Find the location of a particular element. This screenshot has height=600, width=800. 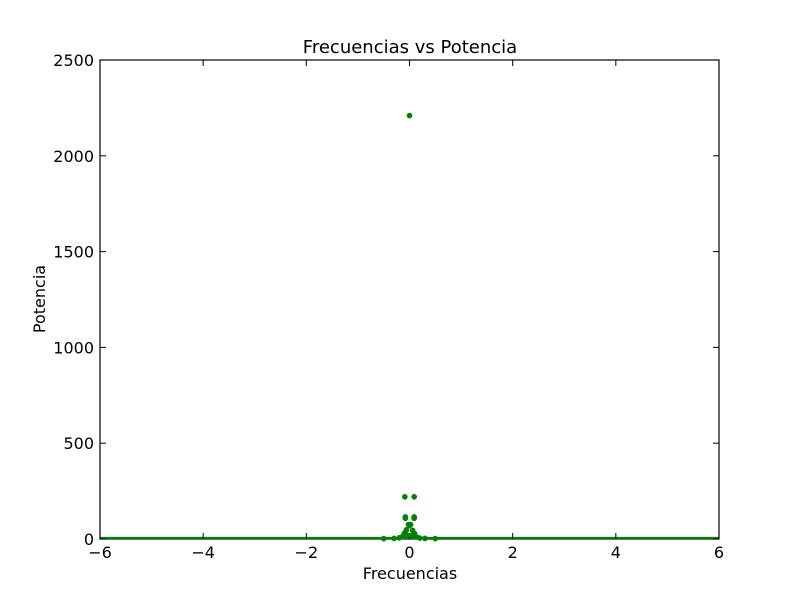

x-tick-label: 0 is located at coordinates (409, 552).